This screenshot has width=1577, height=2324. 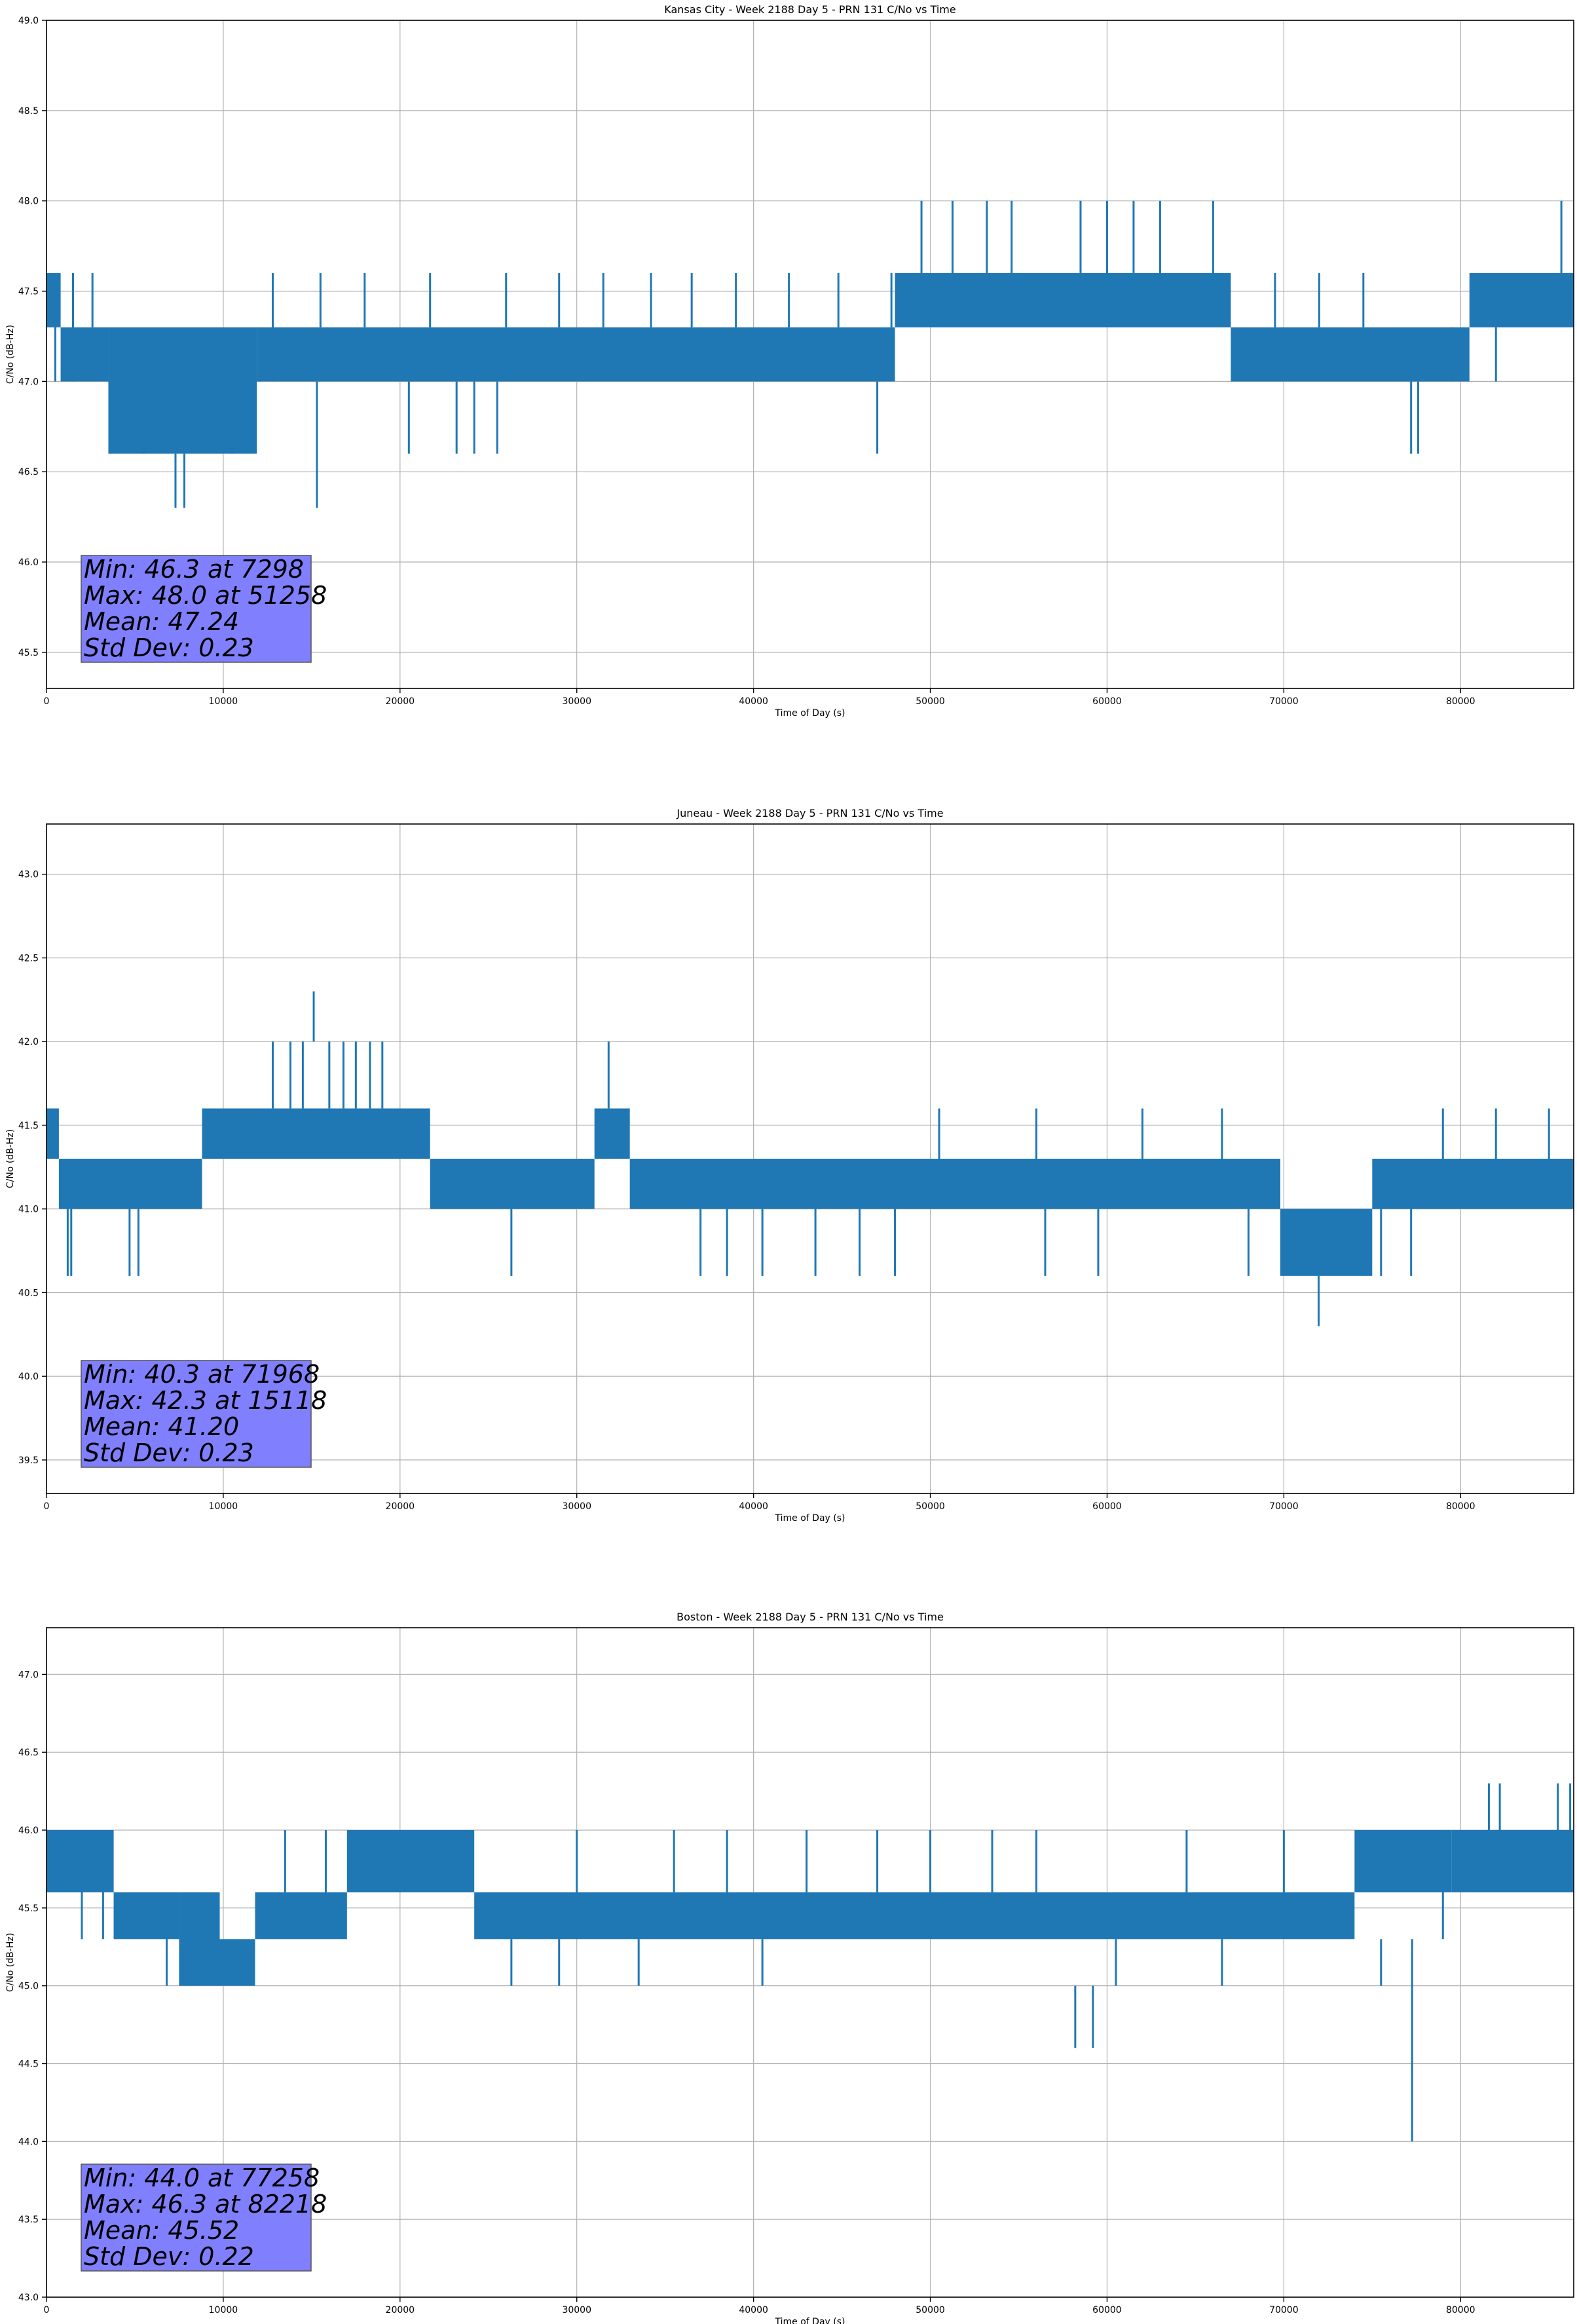 I want to click on x-tick-label: 20000, so click(x=400, y=2310).